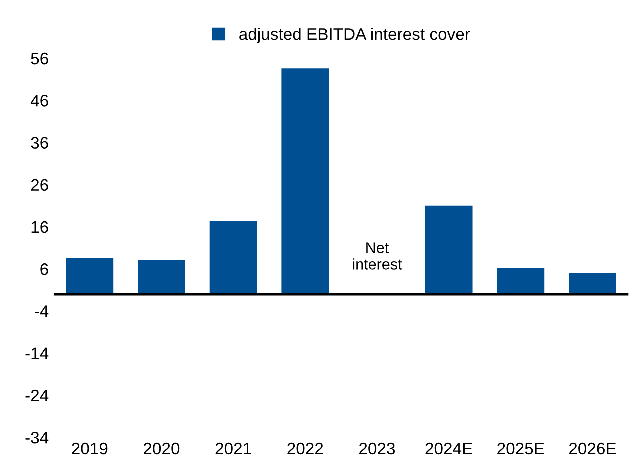 The image size is (635, 468). Describe the element at coordinates (37, 354) in the screenshot. I see `y-tick-label: -14` at that location.